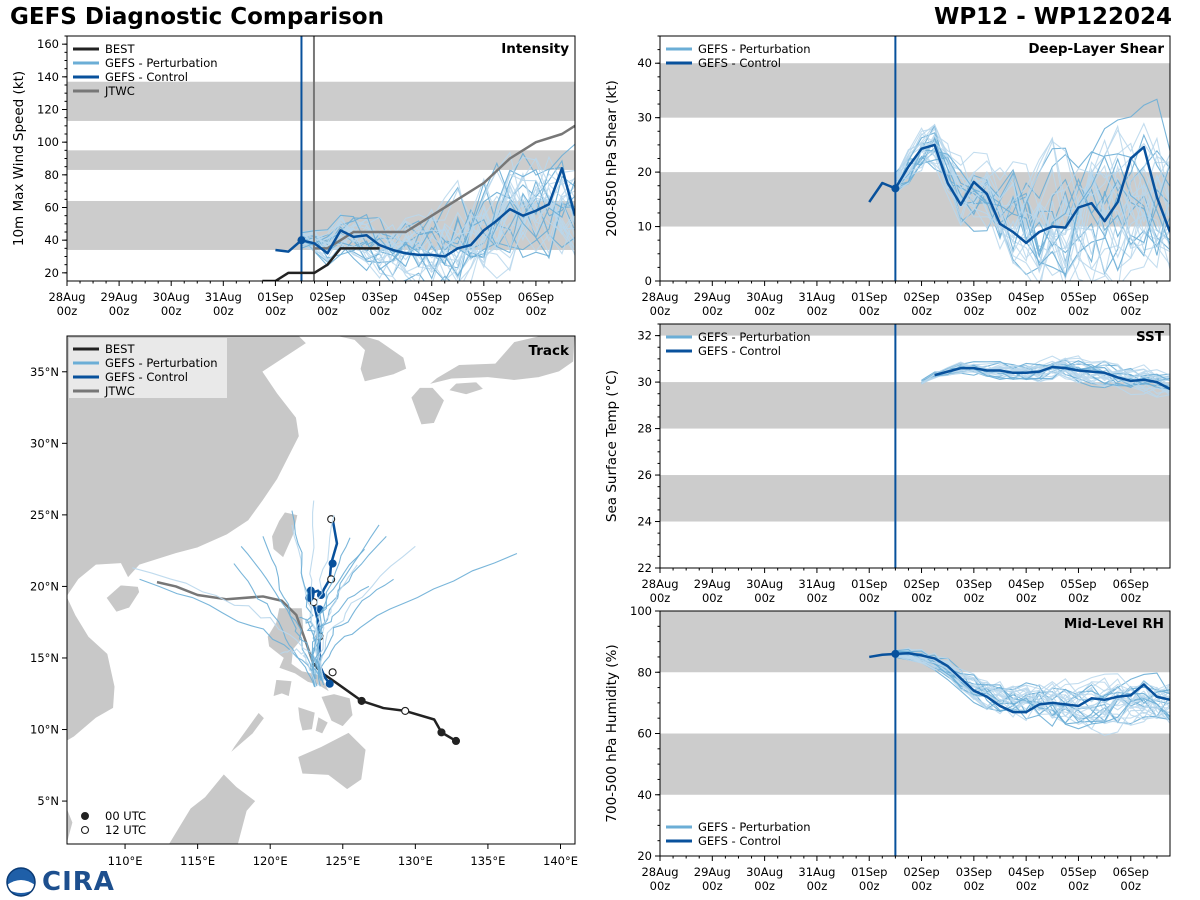 The height and width of the screenshot is (900, 1200). I want to click on shear-ylabel: 200-850 hPa Shear (kt), so click(612, 158).